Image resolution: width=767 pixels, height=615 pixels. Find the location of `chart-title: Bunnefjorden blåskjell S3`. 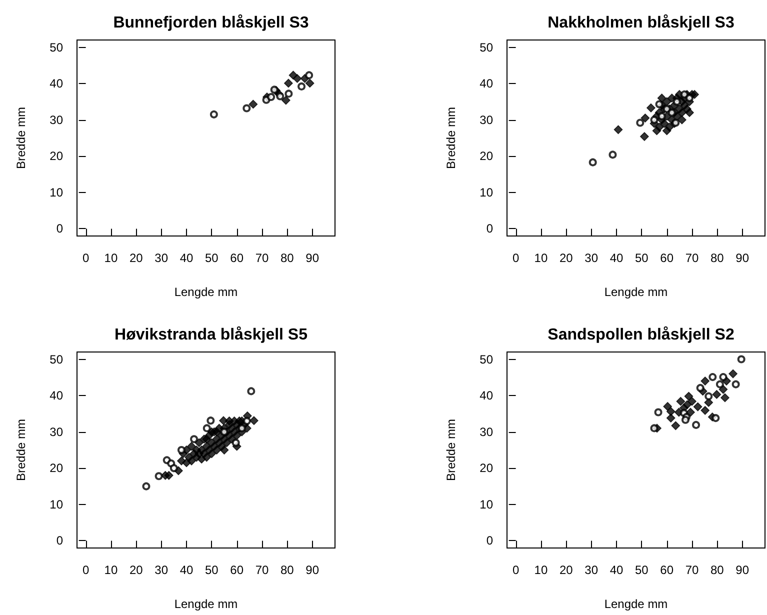

chart-title: Bunnefjorden blåskjell S3 is located at coordinates (211, 23).